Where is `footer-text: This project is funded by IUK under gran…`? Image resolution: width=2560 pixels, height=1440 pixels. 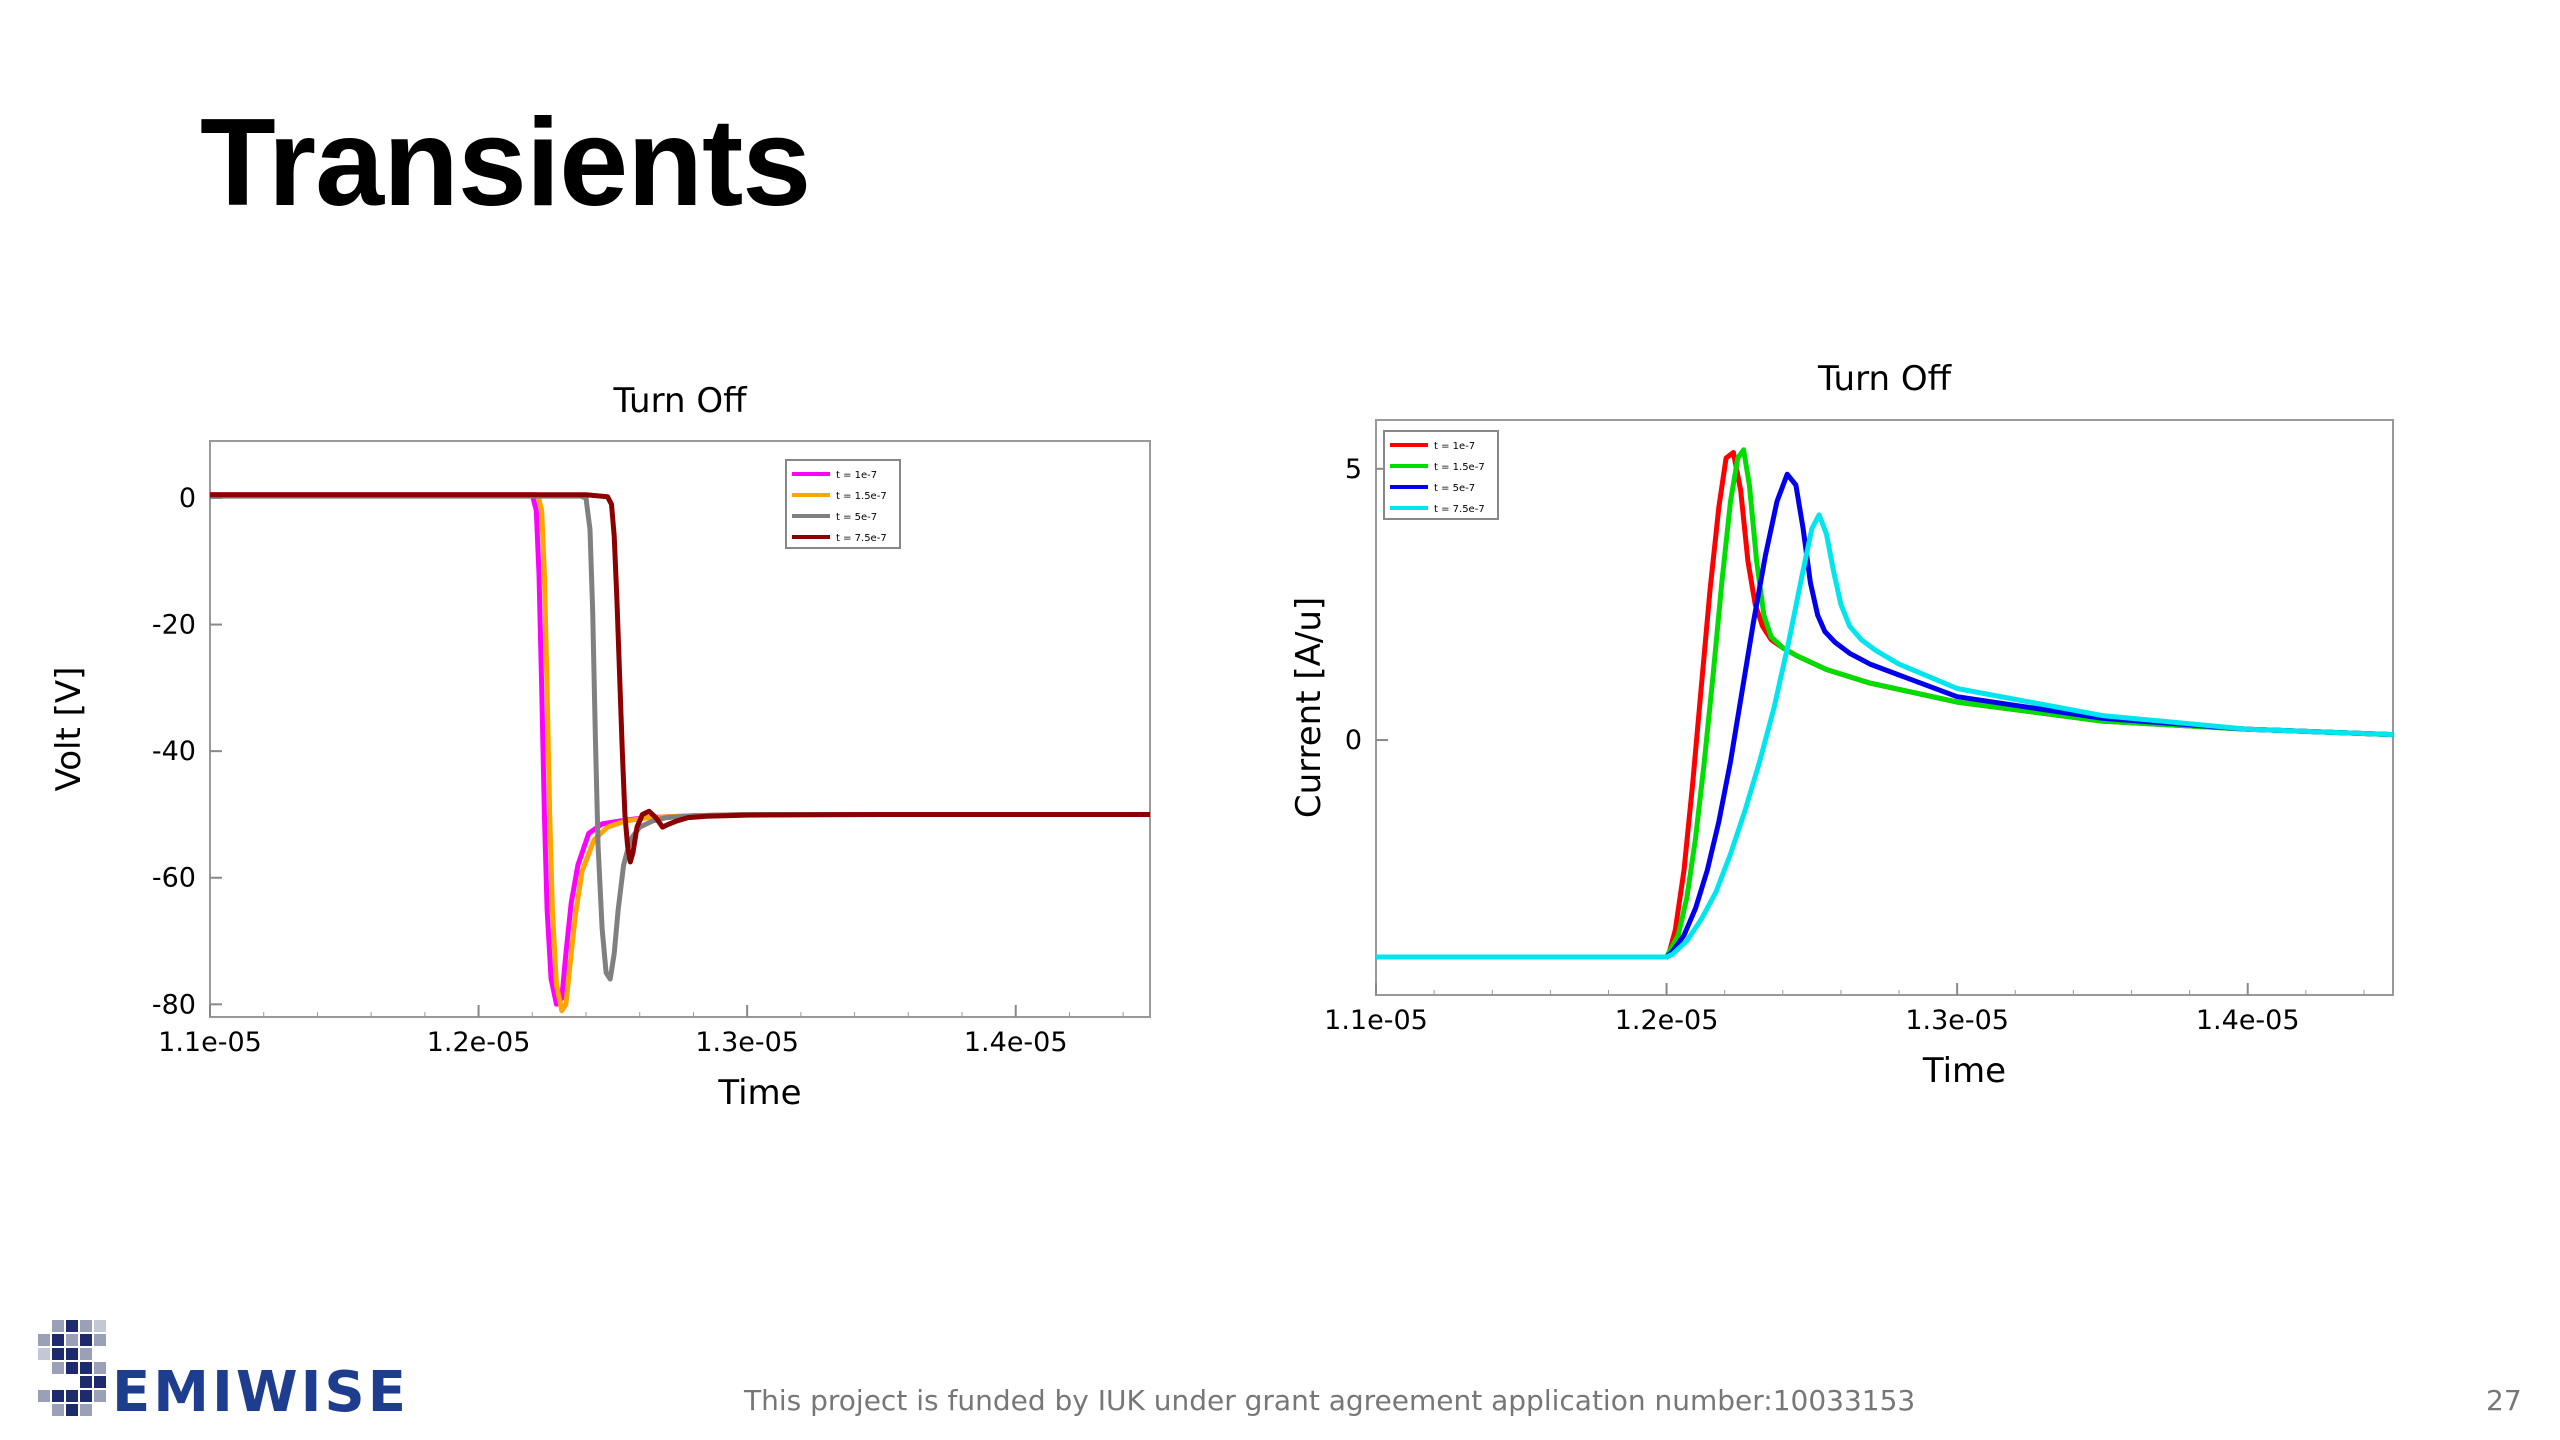 footer-text: This project is funded by IUK under gran… is located at coordinates (1330, 1400).